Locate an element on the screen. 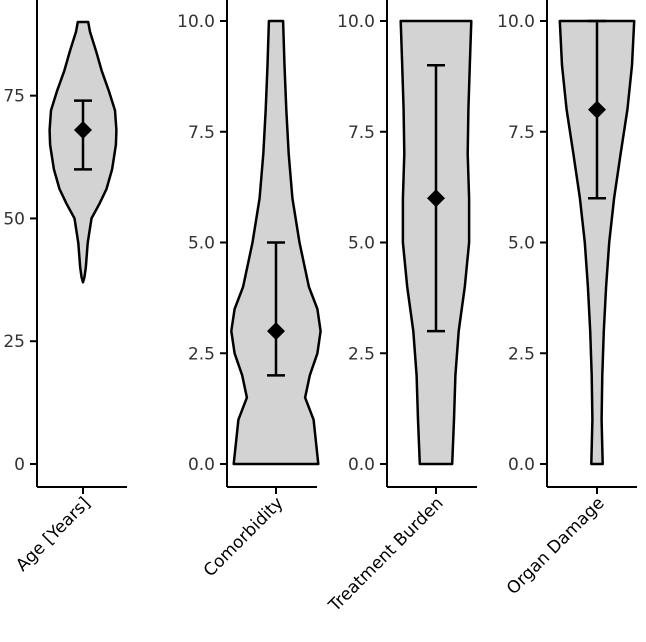 The image size is (646, 642). y-tick-label: 0 is located at coordinates (19, 465).